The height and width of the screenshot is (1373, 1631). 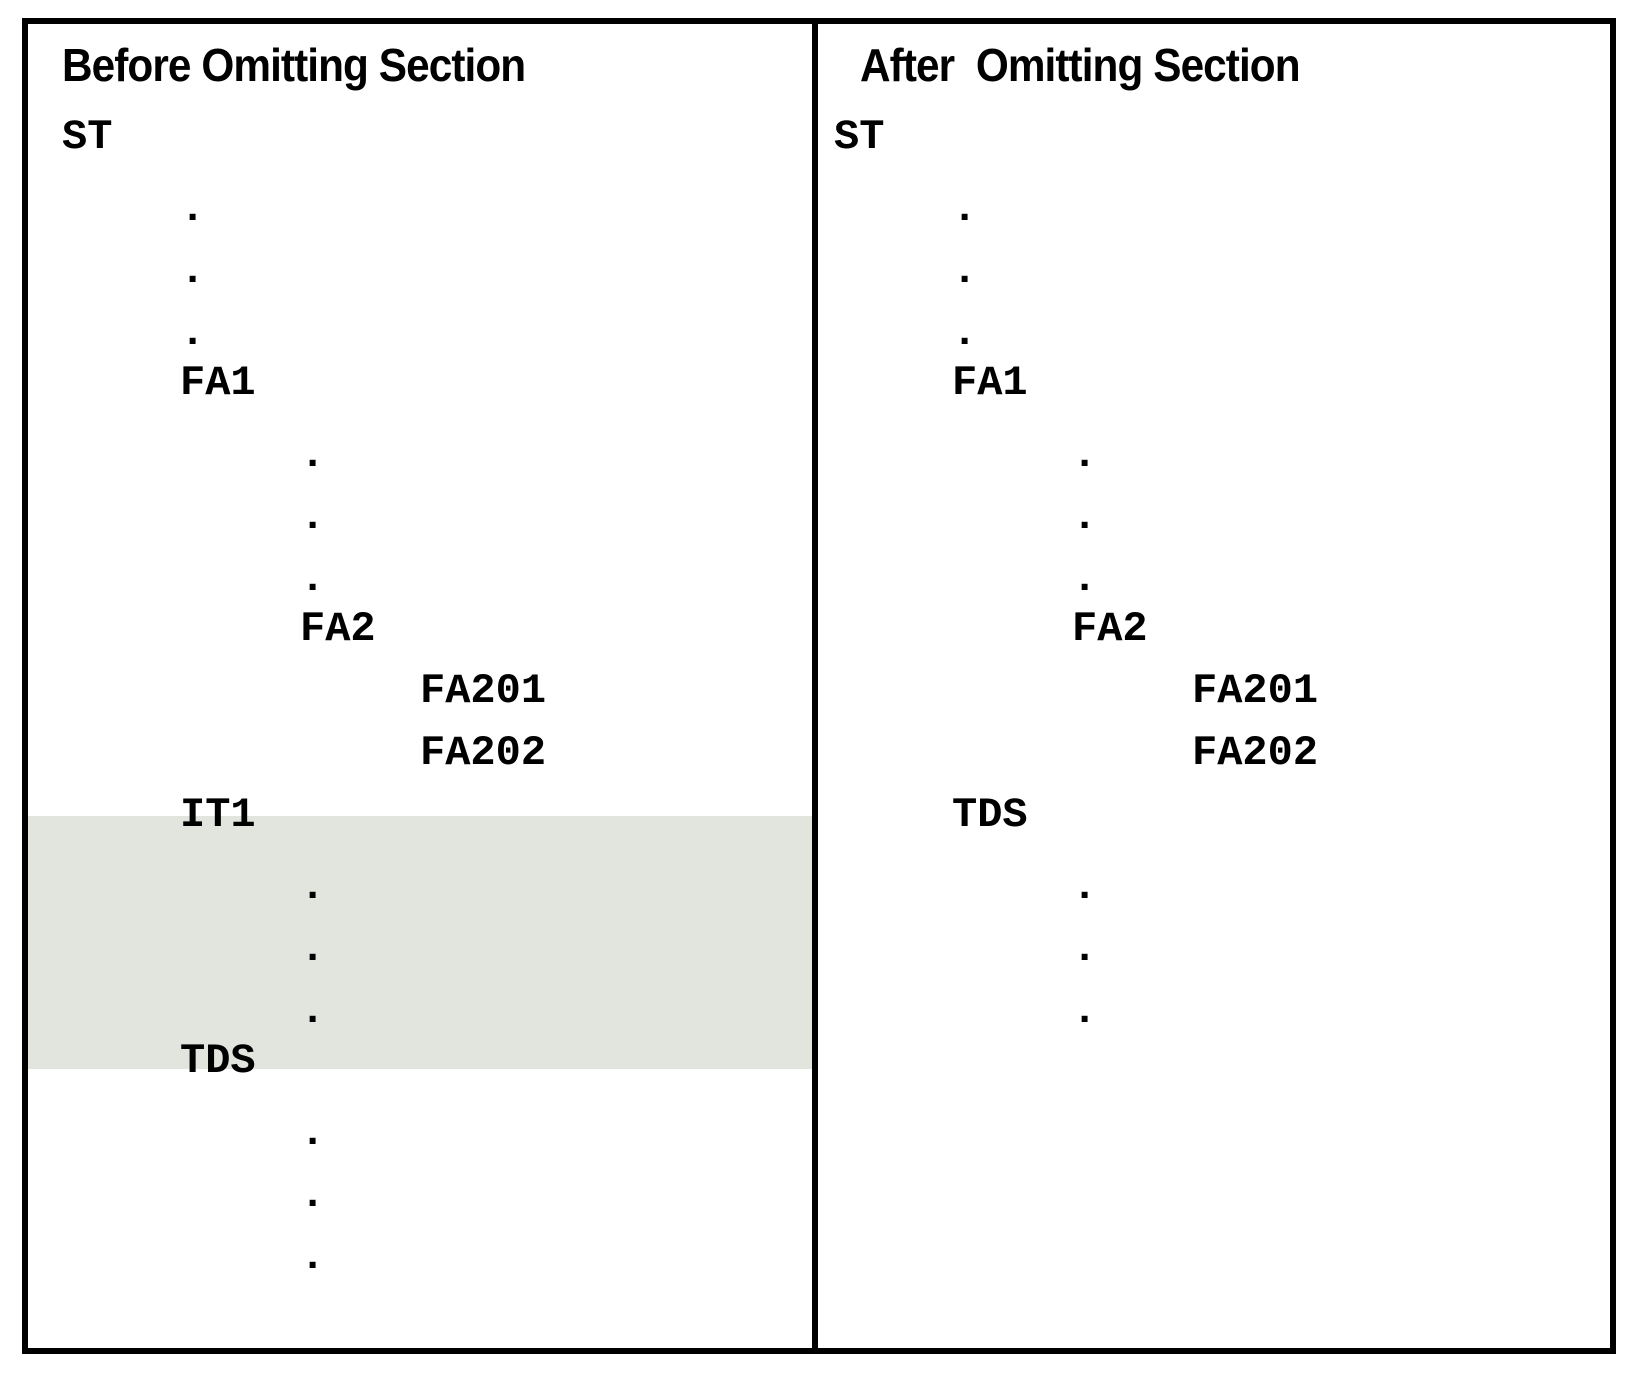 I want to click on before-title: Before Omitting Section, so click(x=294, y=65).